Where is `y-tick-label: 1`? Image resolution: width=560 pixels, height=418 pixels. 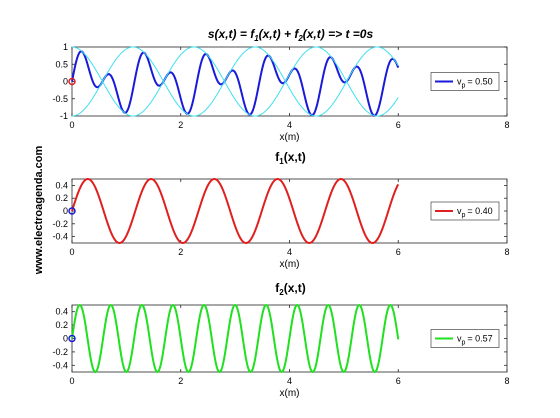 y-tick-label: 1 is located at coordinates (65, 47).